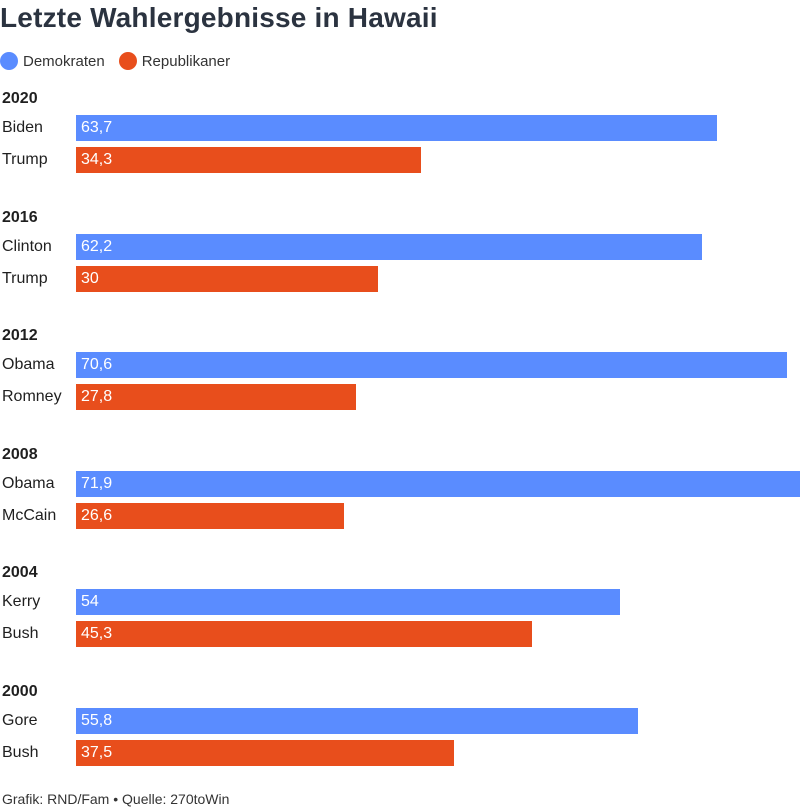 Image resolution: width=800 pixels, height=812 pixels. Describe the element at coordinates (20, 217) in the screenshot. I see `year-label: 2016` at that location.